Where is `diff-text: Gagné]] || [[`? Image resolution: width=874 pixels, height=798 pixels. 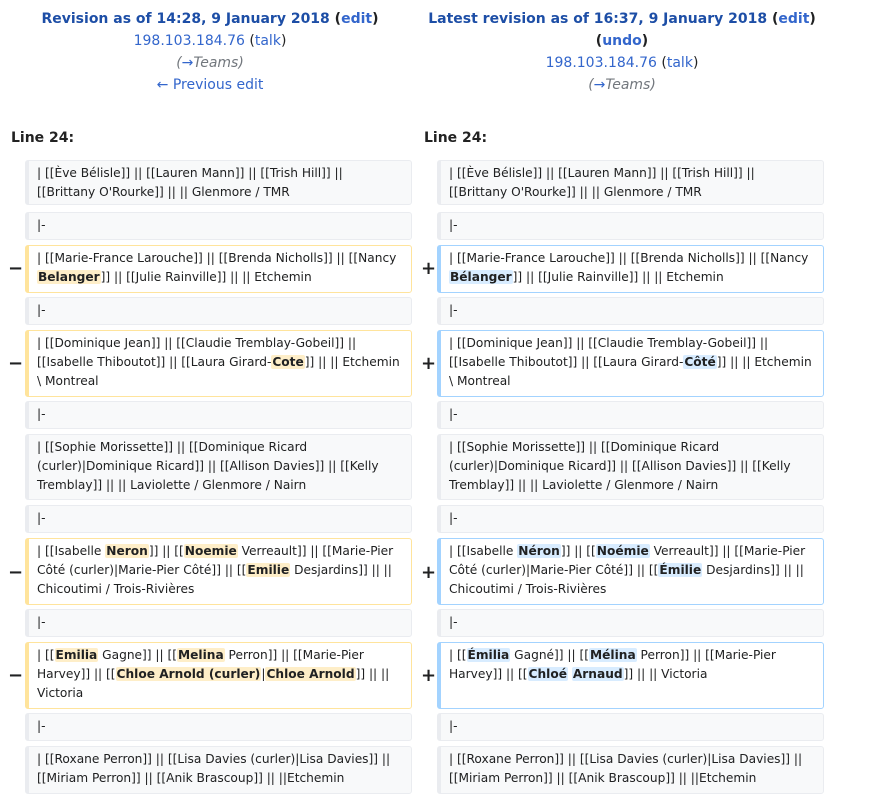 diff-text: Gagné]] || [[ is located at coordinates (550, 655).